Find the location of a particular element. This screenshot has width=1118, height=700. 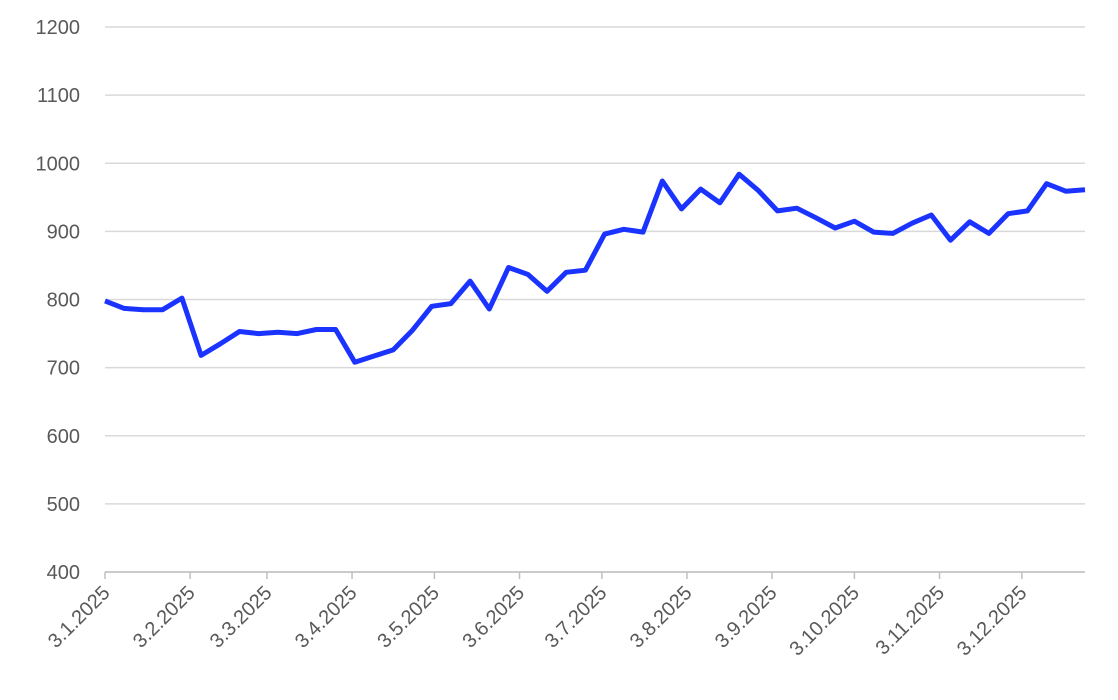

y-tick-label: 400 is located at coordinates (63, 573).